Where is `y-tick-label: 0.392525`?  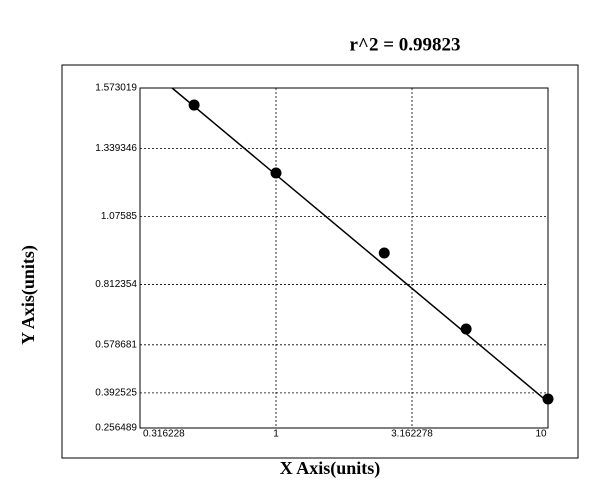
y-tick-label: 0.392525 is located at coordinates (116, 393).